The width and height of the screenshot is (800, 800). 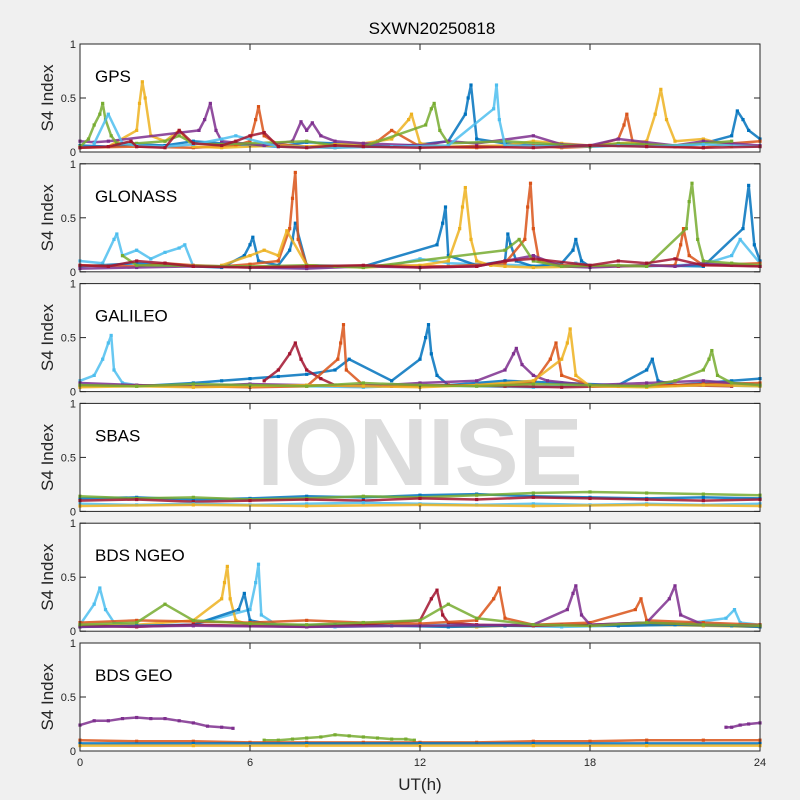 I want to click on panel-glonass: 0 0.5 1 S4 Index GLONASS, so click(x=400, y=219).